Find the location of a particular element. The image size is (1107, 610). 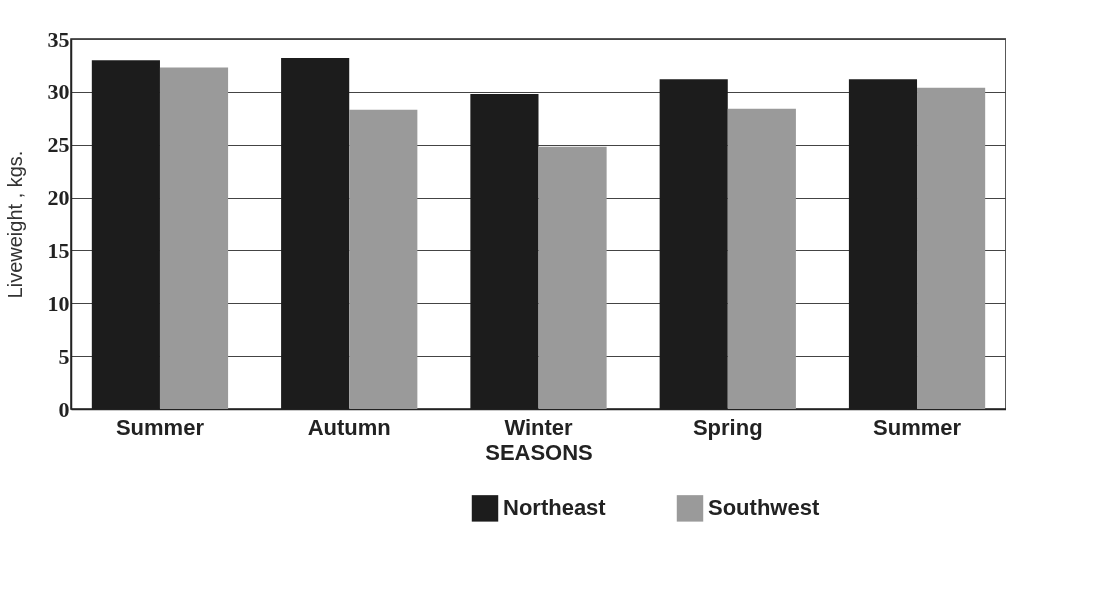

y-tick-label: 30 is located at coordinates (58, 92).